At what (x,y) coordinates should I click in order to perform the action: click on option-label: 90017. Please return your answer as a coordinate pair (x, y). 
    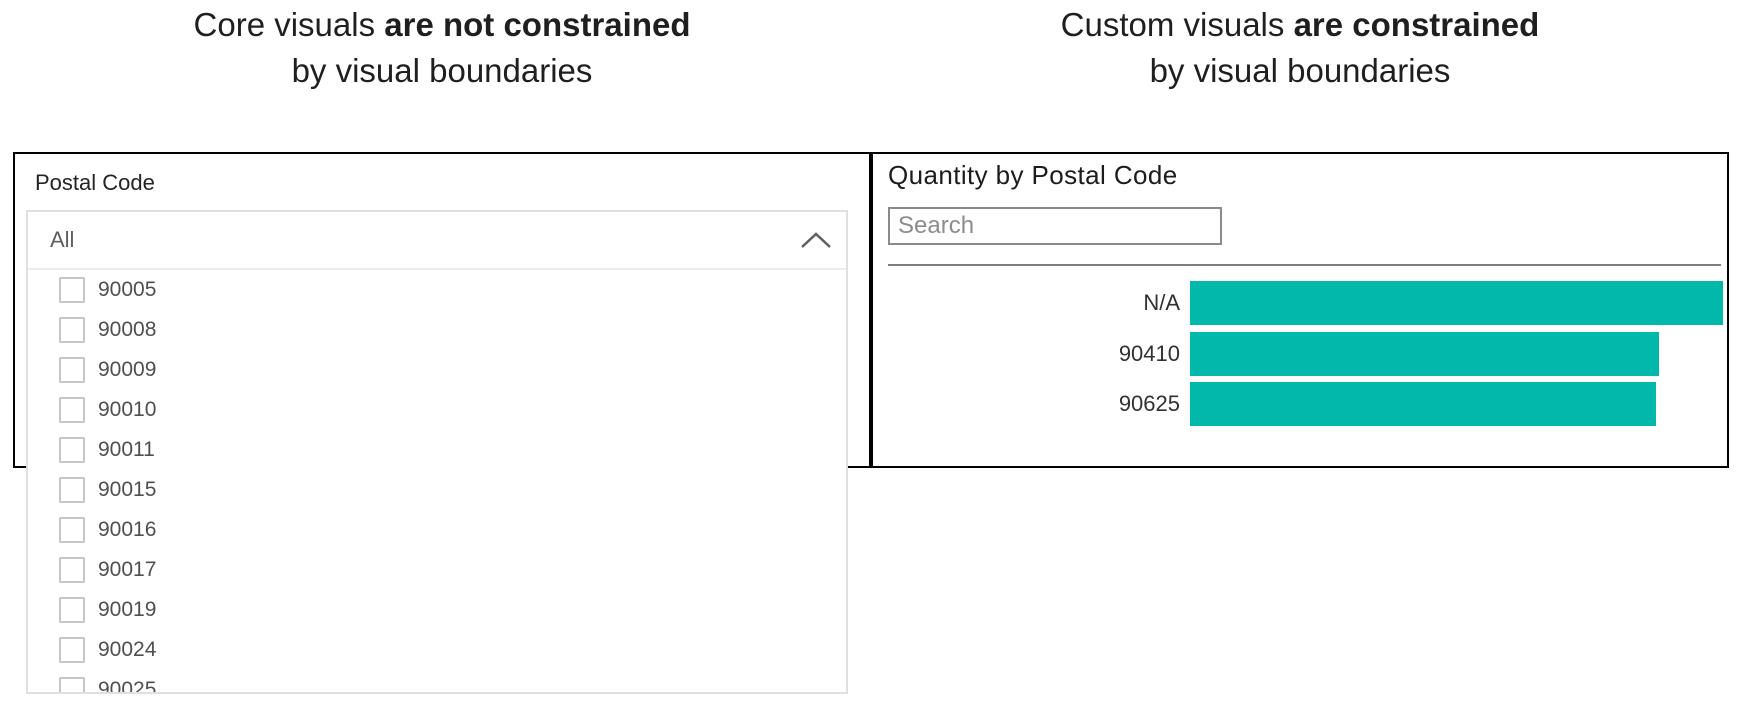
    Looking at the image, I should click on (127, 569).